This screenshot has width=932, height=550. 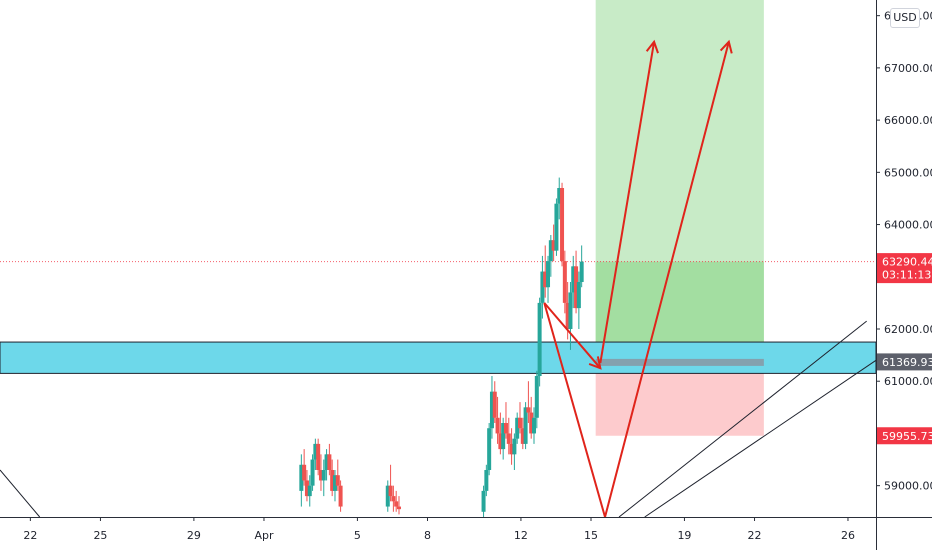 What do you see at coordinates (521, 535) in the screenshot?
I see `x-tick-label: 12` at bounding box center [521, 535].